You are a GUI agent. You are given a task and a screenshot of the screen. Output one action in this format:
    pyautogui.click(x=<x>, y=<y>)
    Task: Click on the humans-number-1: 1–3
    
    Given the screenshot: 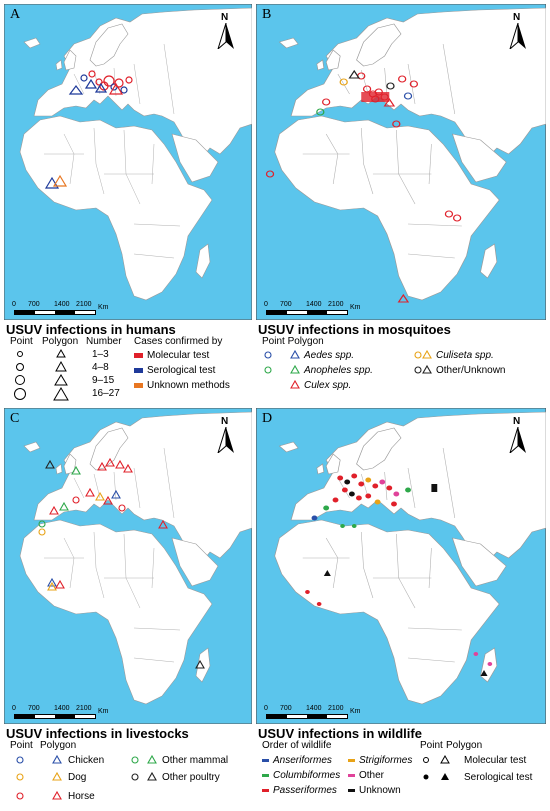 What is the action you would take?
    pyautogui.click(x=100, y=354)
    